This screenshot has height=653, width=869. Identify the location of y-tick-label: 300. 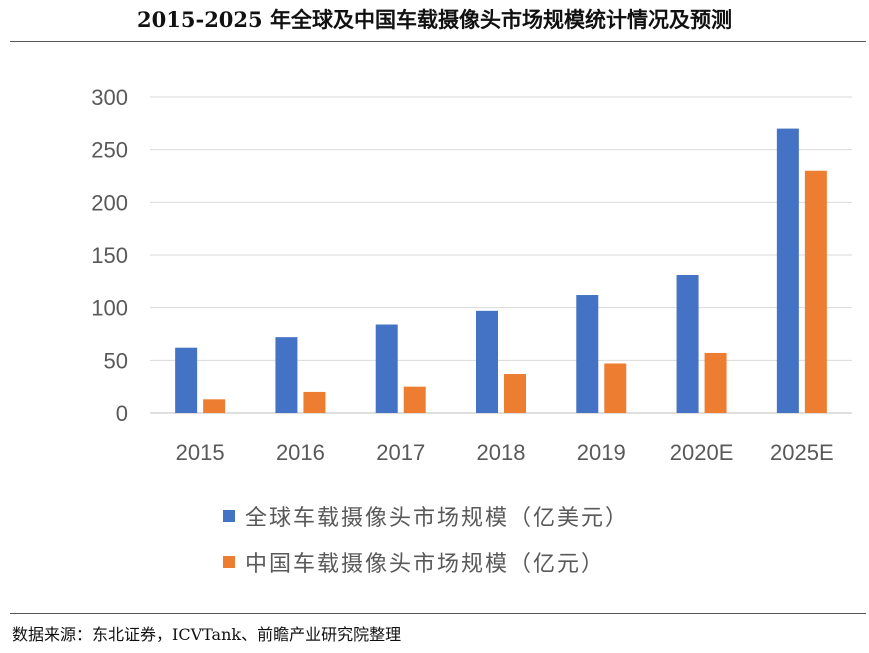
(109, 97).